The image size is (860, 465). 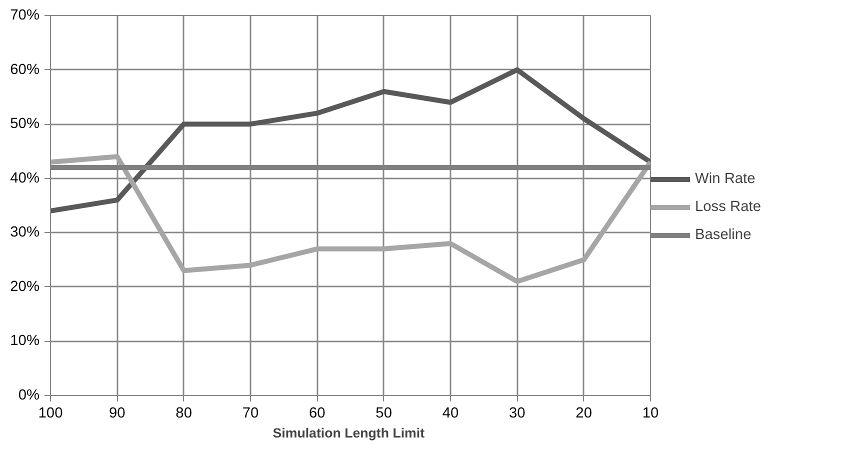 What do you see at coordinates (517, 414) in the screenshot?
I see `x-tick-label: 30` at bounding box center [517, 414].